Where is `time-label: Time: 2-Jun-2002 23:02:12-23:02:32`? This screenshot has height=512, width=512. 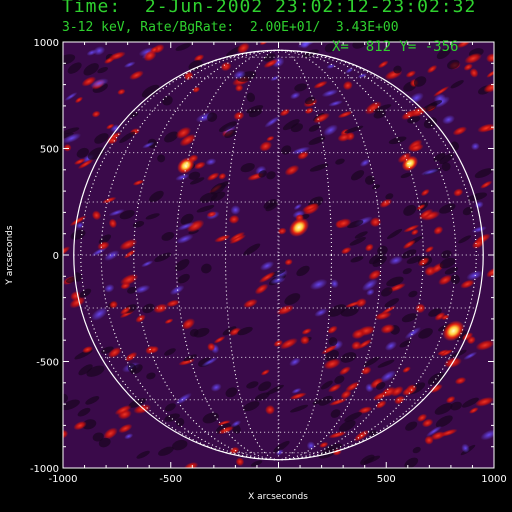
time-label: Time: 2-Jun-2002 23:02:12-23:02:32 is located at coordinates (269, 8).